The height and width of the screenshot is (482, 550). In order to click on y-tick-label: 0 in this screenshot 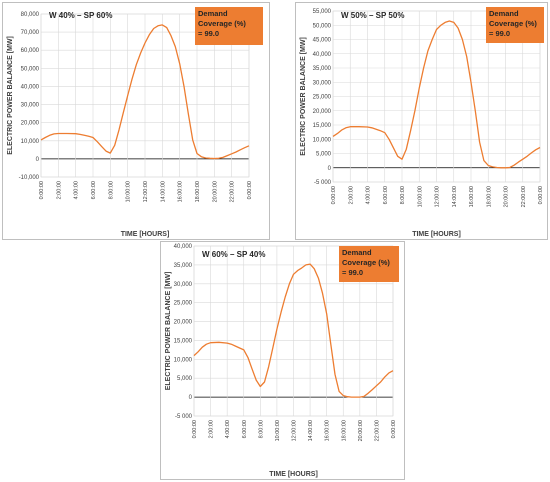, I will do `click(330, 169)`.